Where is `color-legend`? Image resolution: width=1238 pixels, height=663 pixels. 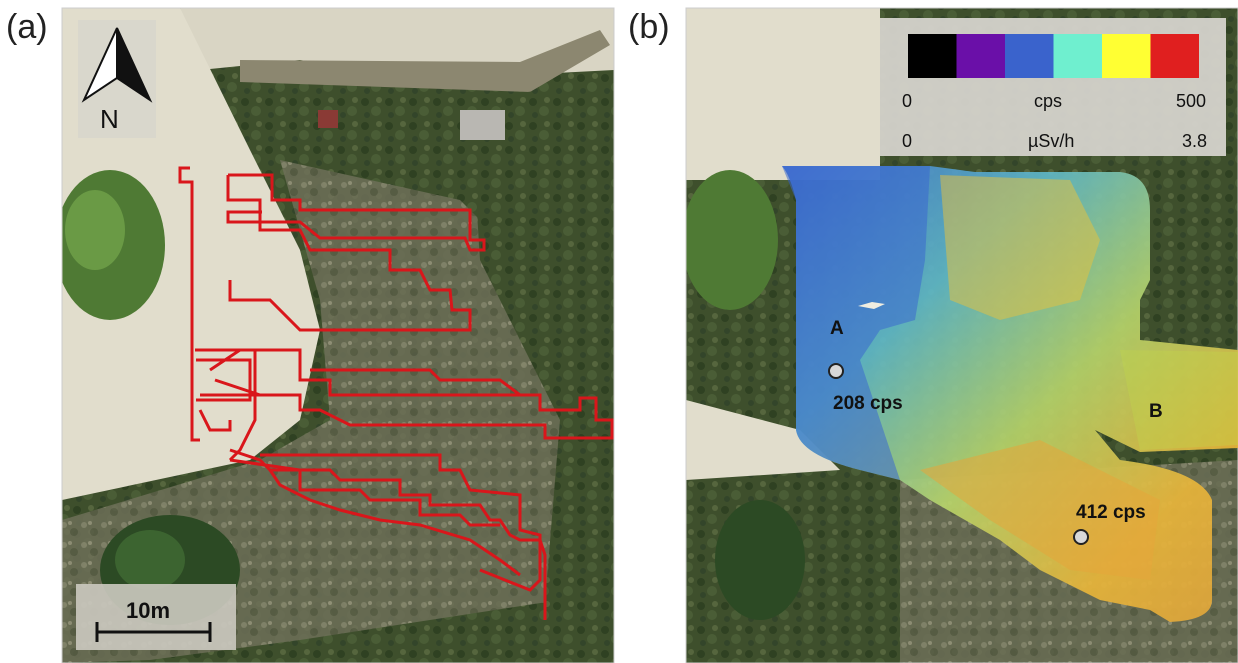
color-legend is located at coordinates (1053, 87).